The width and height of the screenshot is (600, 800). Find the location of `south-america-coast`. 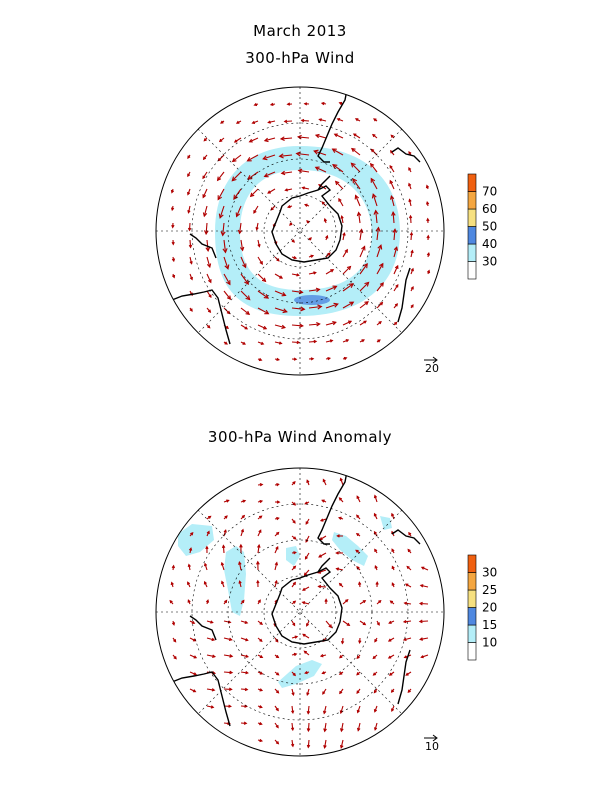

south-america-coast is located at coordinates (333, 506).